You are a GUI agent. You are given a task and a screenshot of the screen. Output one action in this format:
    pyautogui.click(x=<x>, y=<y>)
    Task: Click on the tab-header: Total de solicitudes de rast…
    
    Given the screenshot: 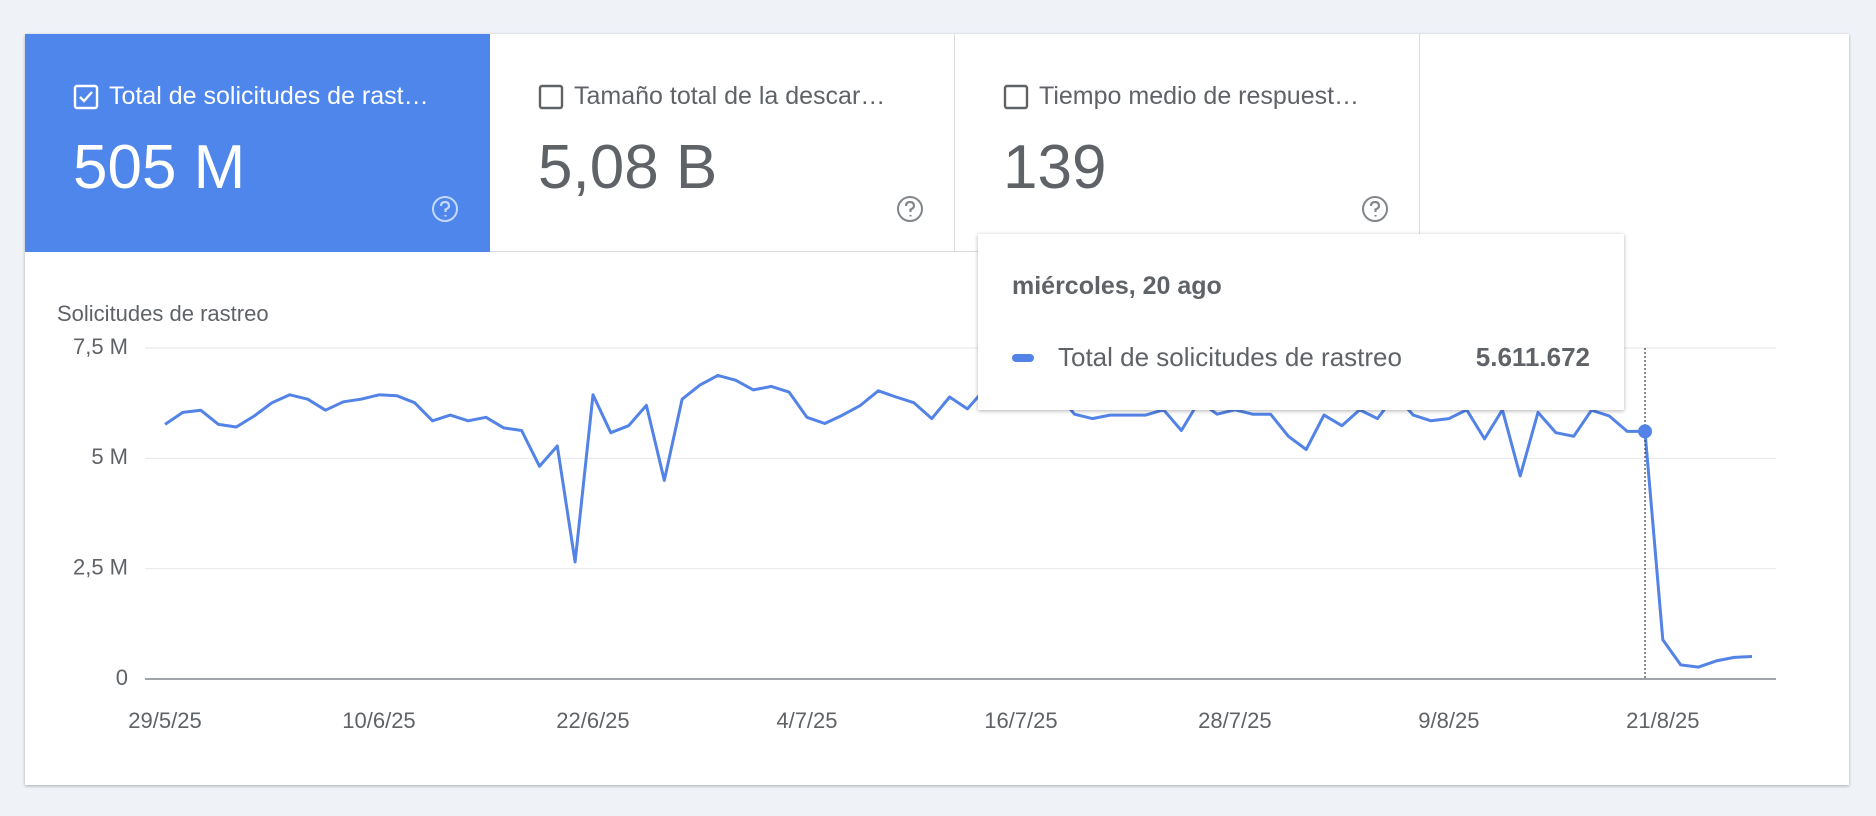 What is the action you would take?
    pyautogui.click(x=251, y=96)
    